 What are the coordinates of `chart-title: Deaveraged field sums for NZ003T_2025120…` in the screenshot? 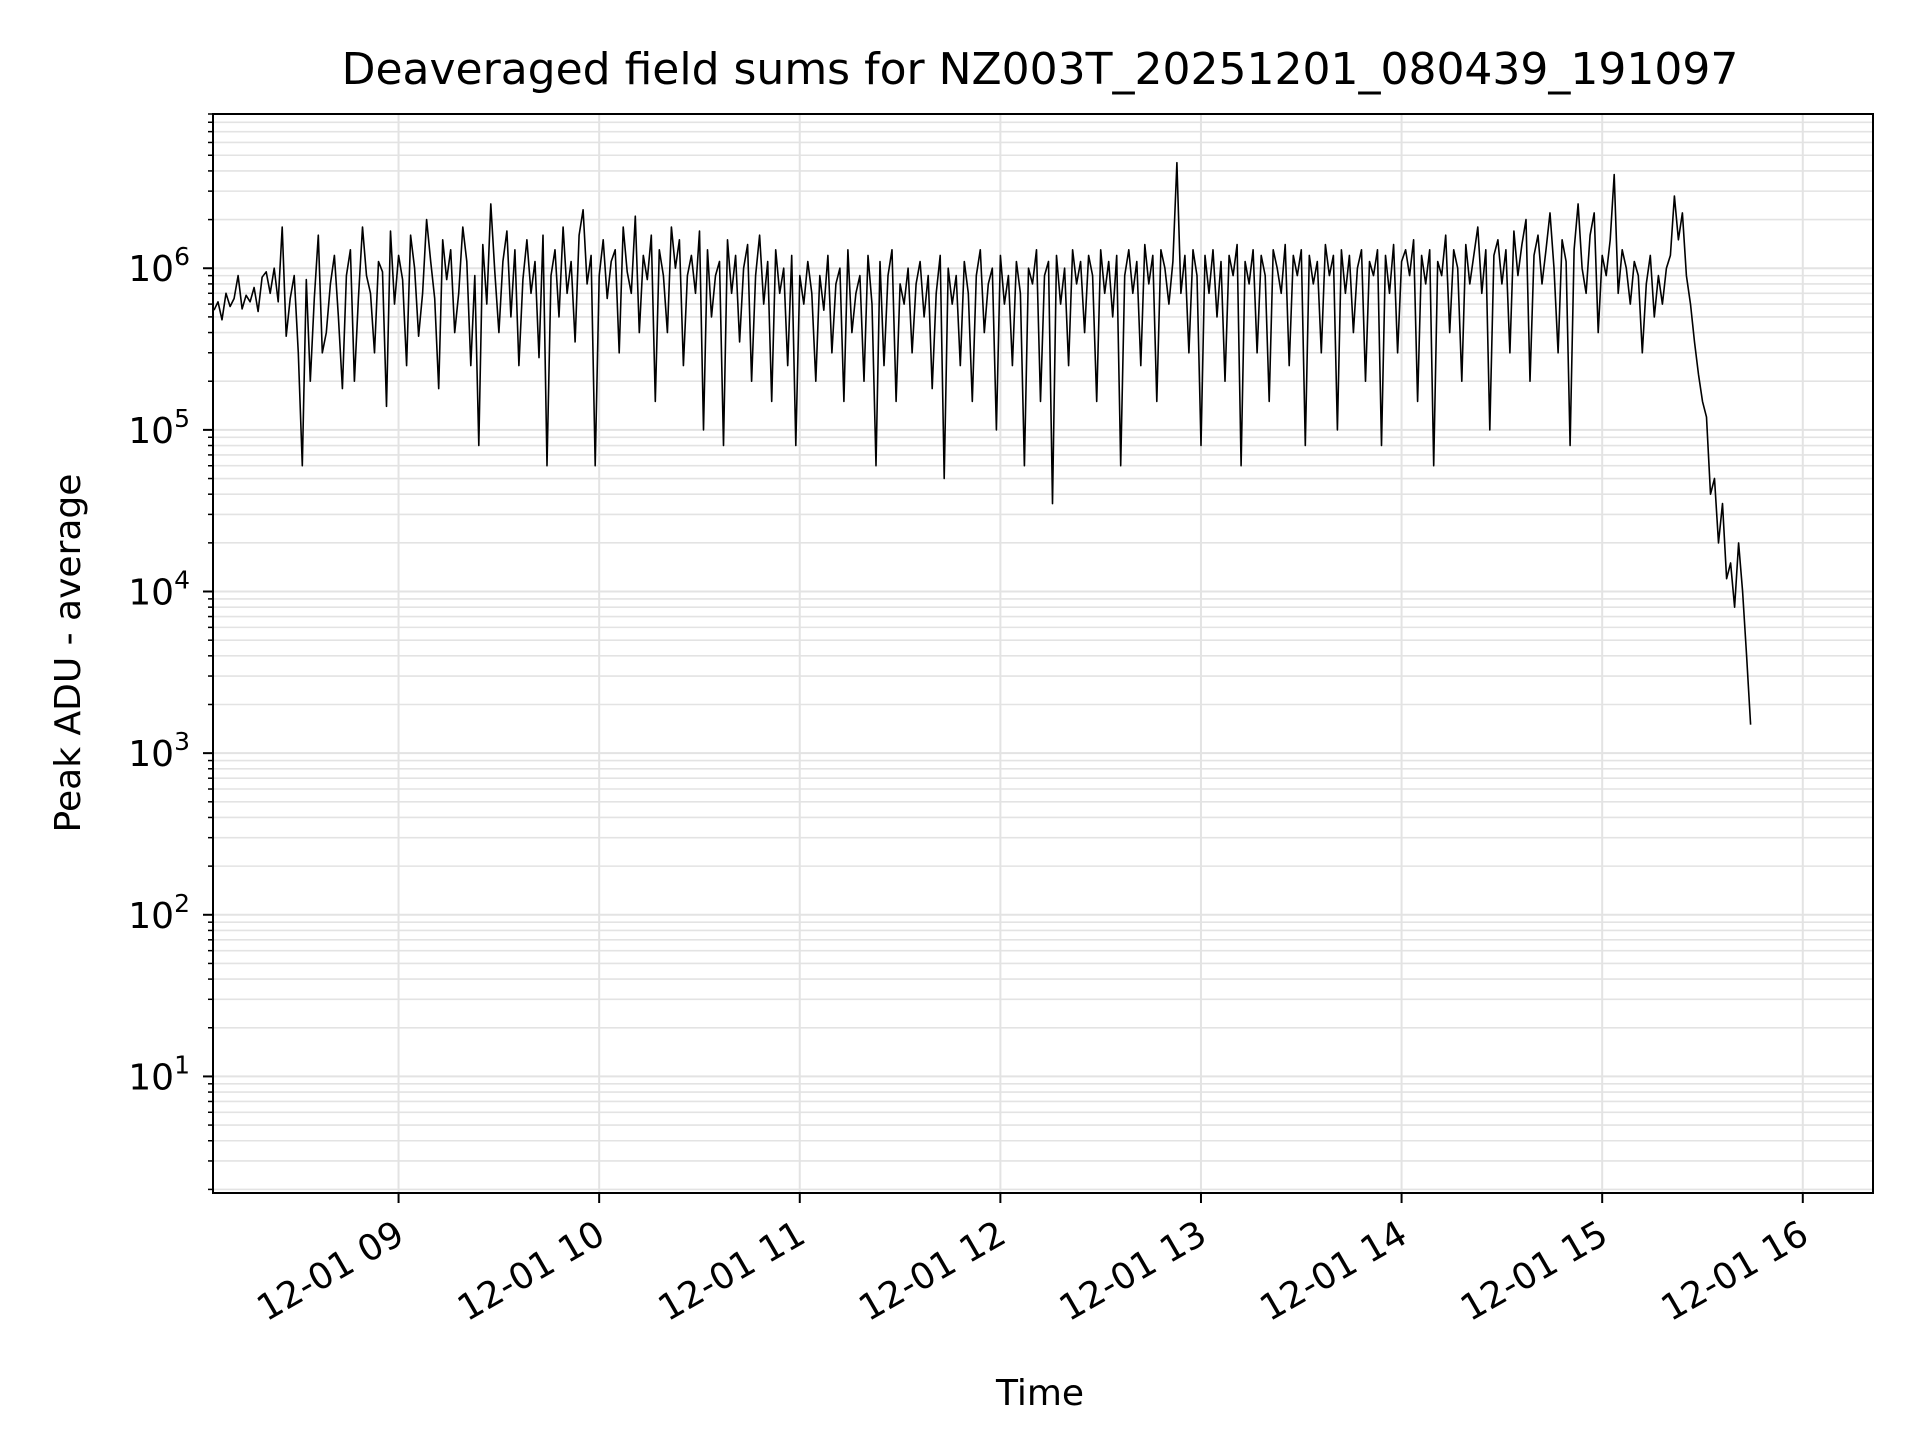 It's located at (1040, 69).